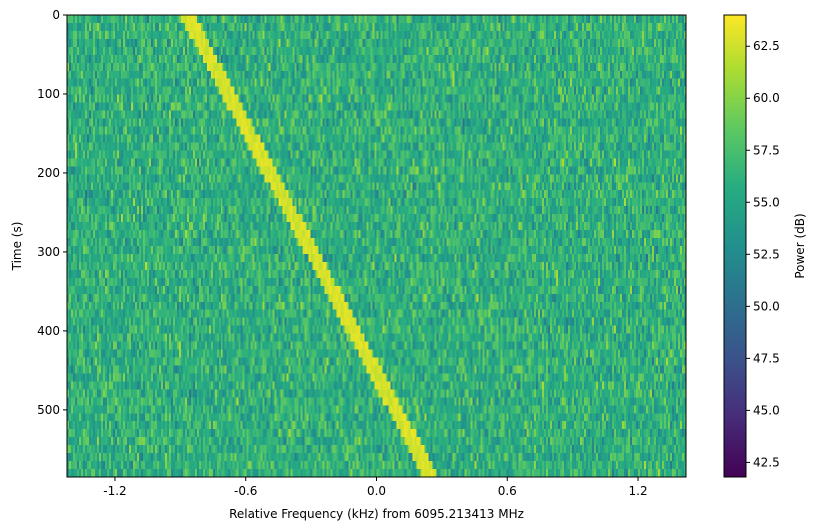  What do you see at coordinates (52, 212) in the screenshot?
I see `y-axis: 0 100 200 300 400 500` at bounding box center [52, 212].